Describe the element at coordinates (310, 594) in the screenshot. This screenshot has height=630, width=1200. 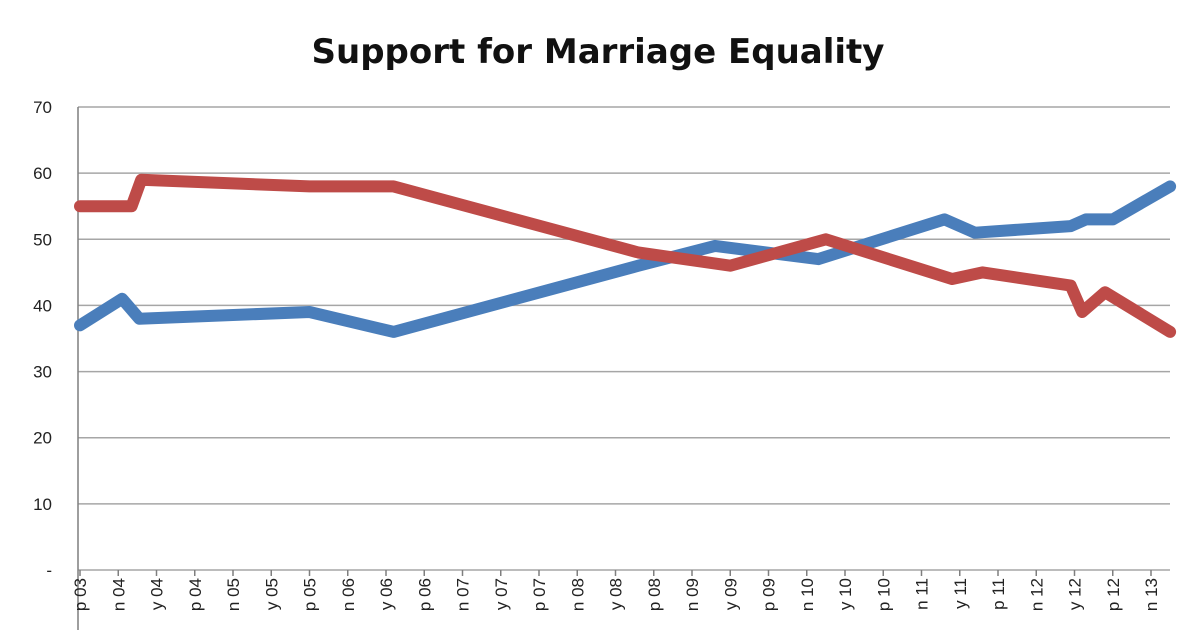
I see `x-tick-label: p 05` at that location.